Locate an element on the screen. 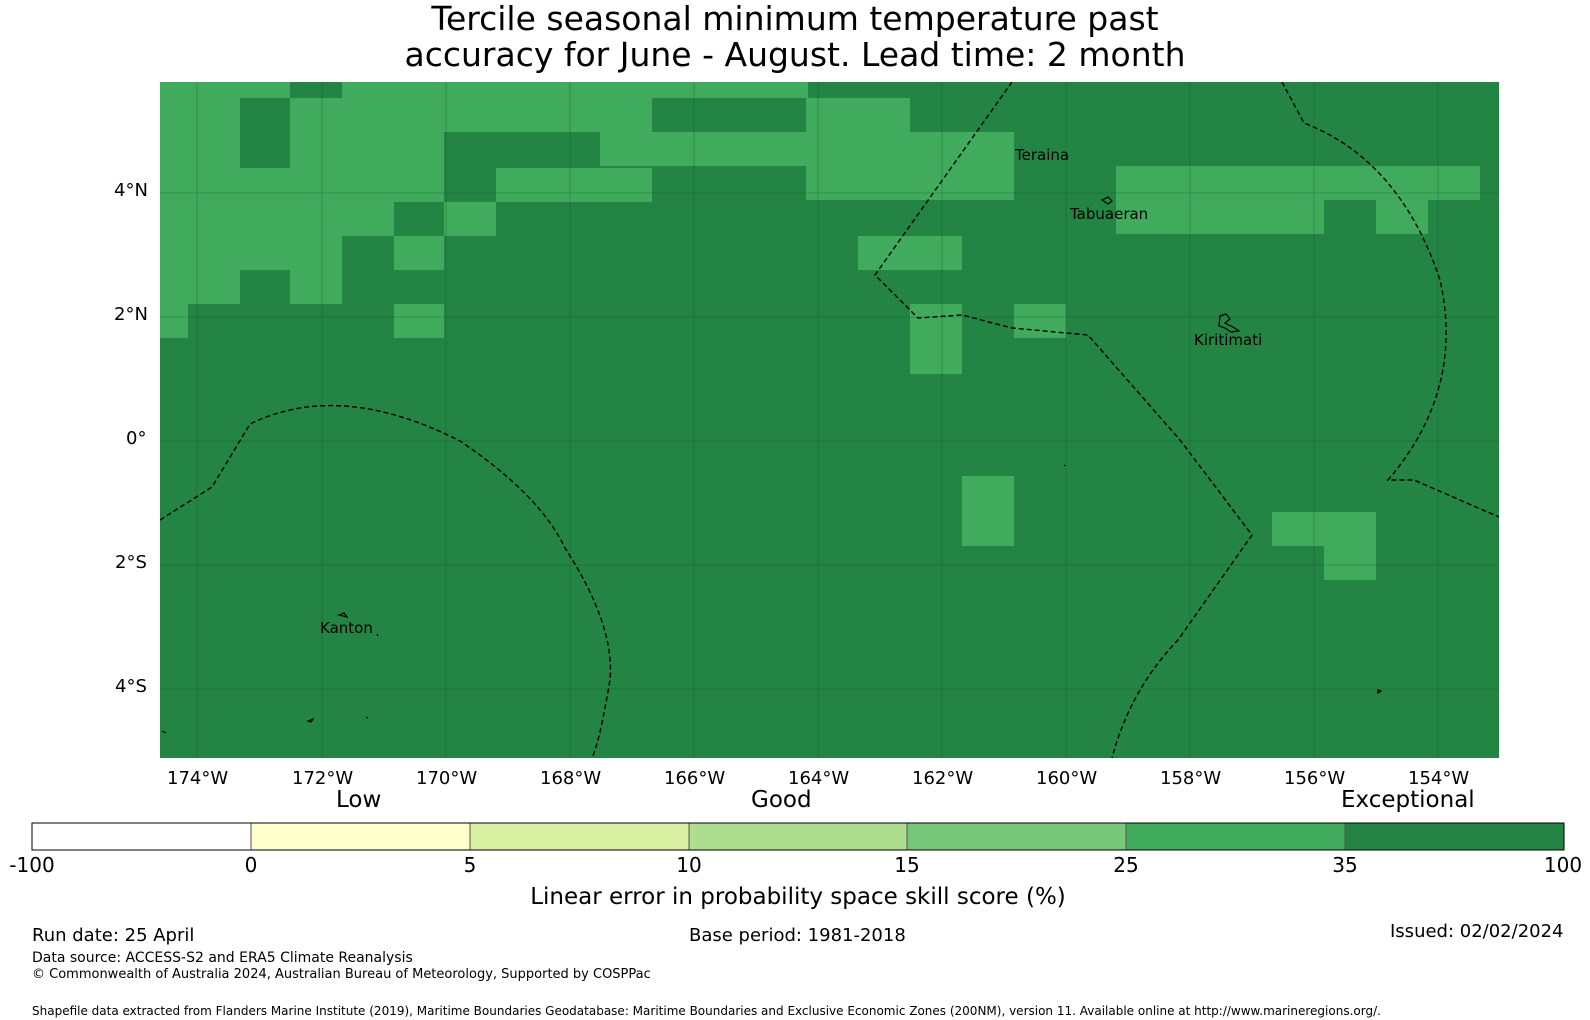  lon-tick-160w: 160°W is located at coordinates (1067, 778).